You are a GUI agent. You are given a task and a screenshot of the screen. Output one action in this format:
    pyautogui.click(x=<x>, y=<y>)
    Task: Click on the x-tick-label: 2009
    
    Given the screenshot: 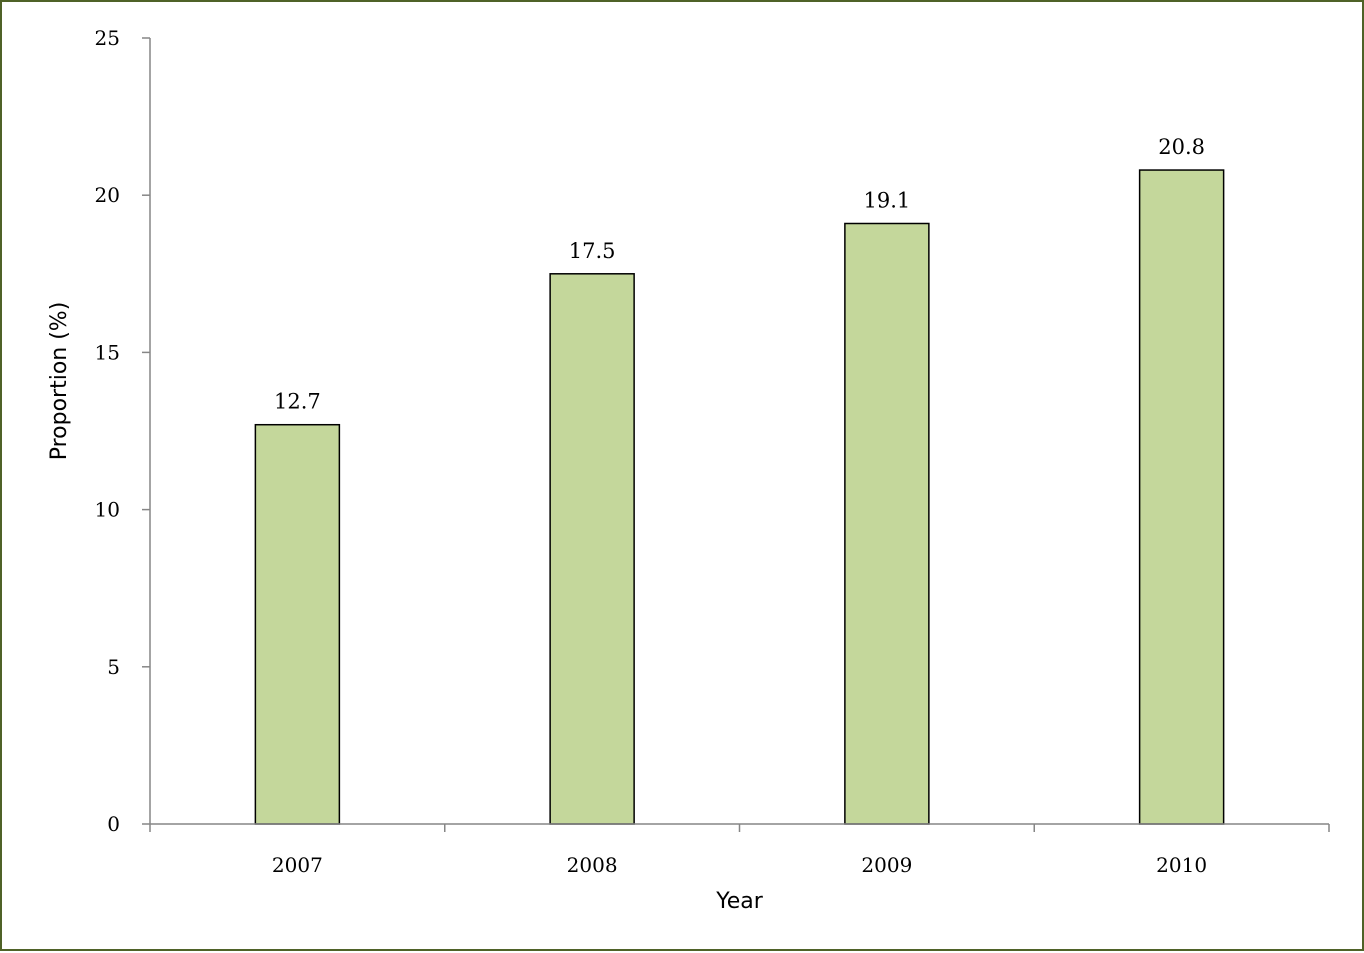 What is the action you would take?
    pyautogui.click(x=886, y=865)
    